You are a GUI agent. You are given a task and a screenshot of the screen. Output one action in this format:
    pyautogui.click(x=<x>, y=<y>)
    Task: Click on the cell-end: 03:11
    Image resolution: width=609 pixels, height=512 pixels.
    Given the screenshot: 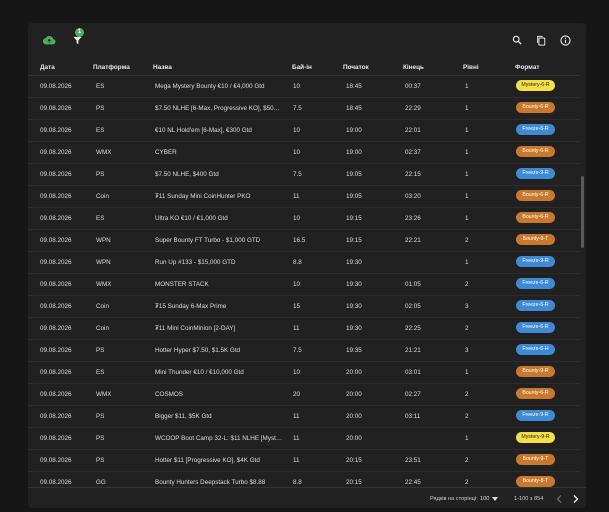 What is the action you would take?
    pyautogui.click(x=413, y=416)
    